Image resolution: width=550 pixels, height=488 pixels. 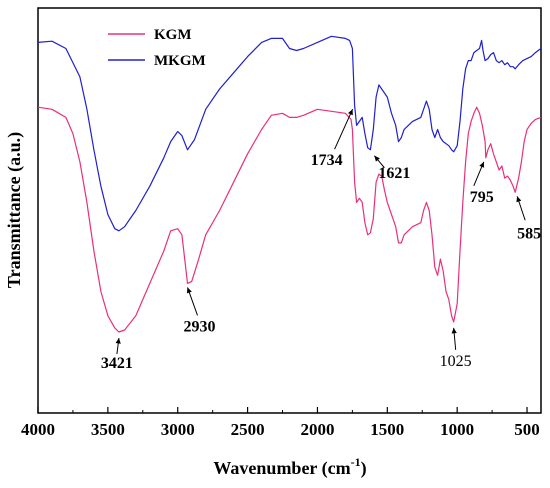 What do you see at coordinates (317, 429) in the screenshot?
I see `x-tick-label: 2000` at bounding box center [317, 429].